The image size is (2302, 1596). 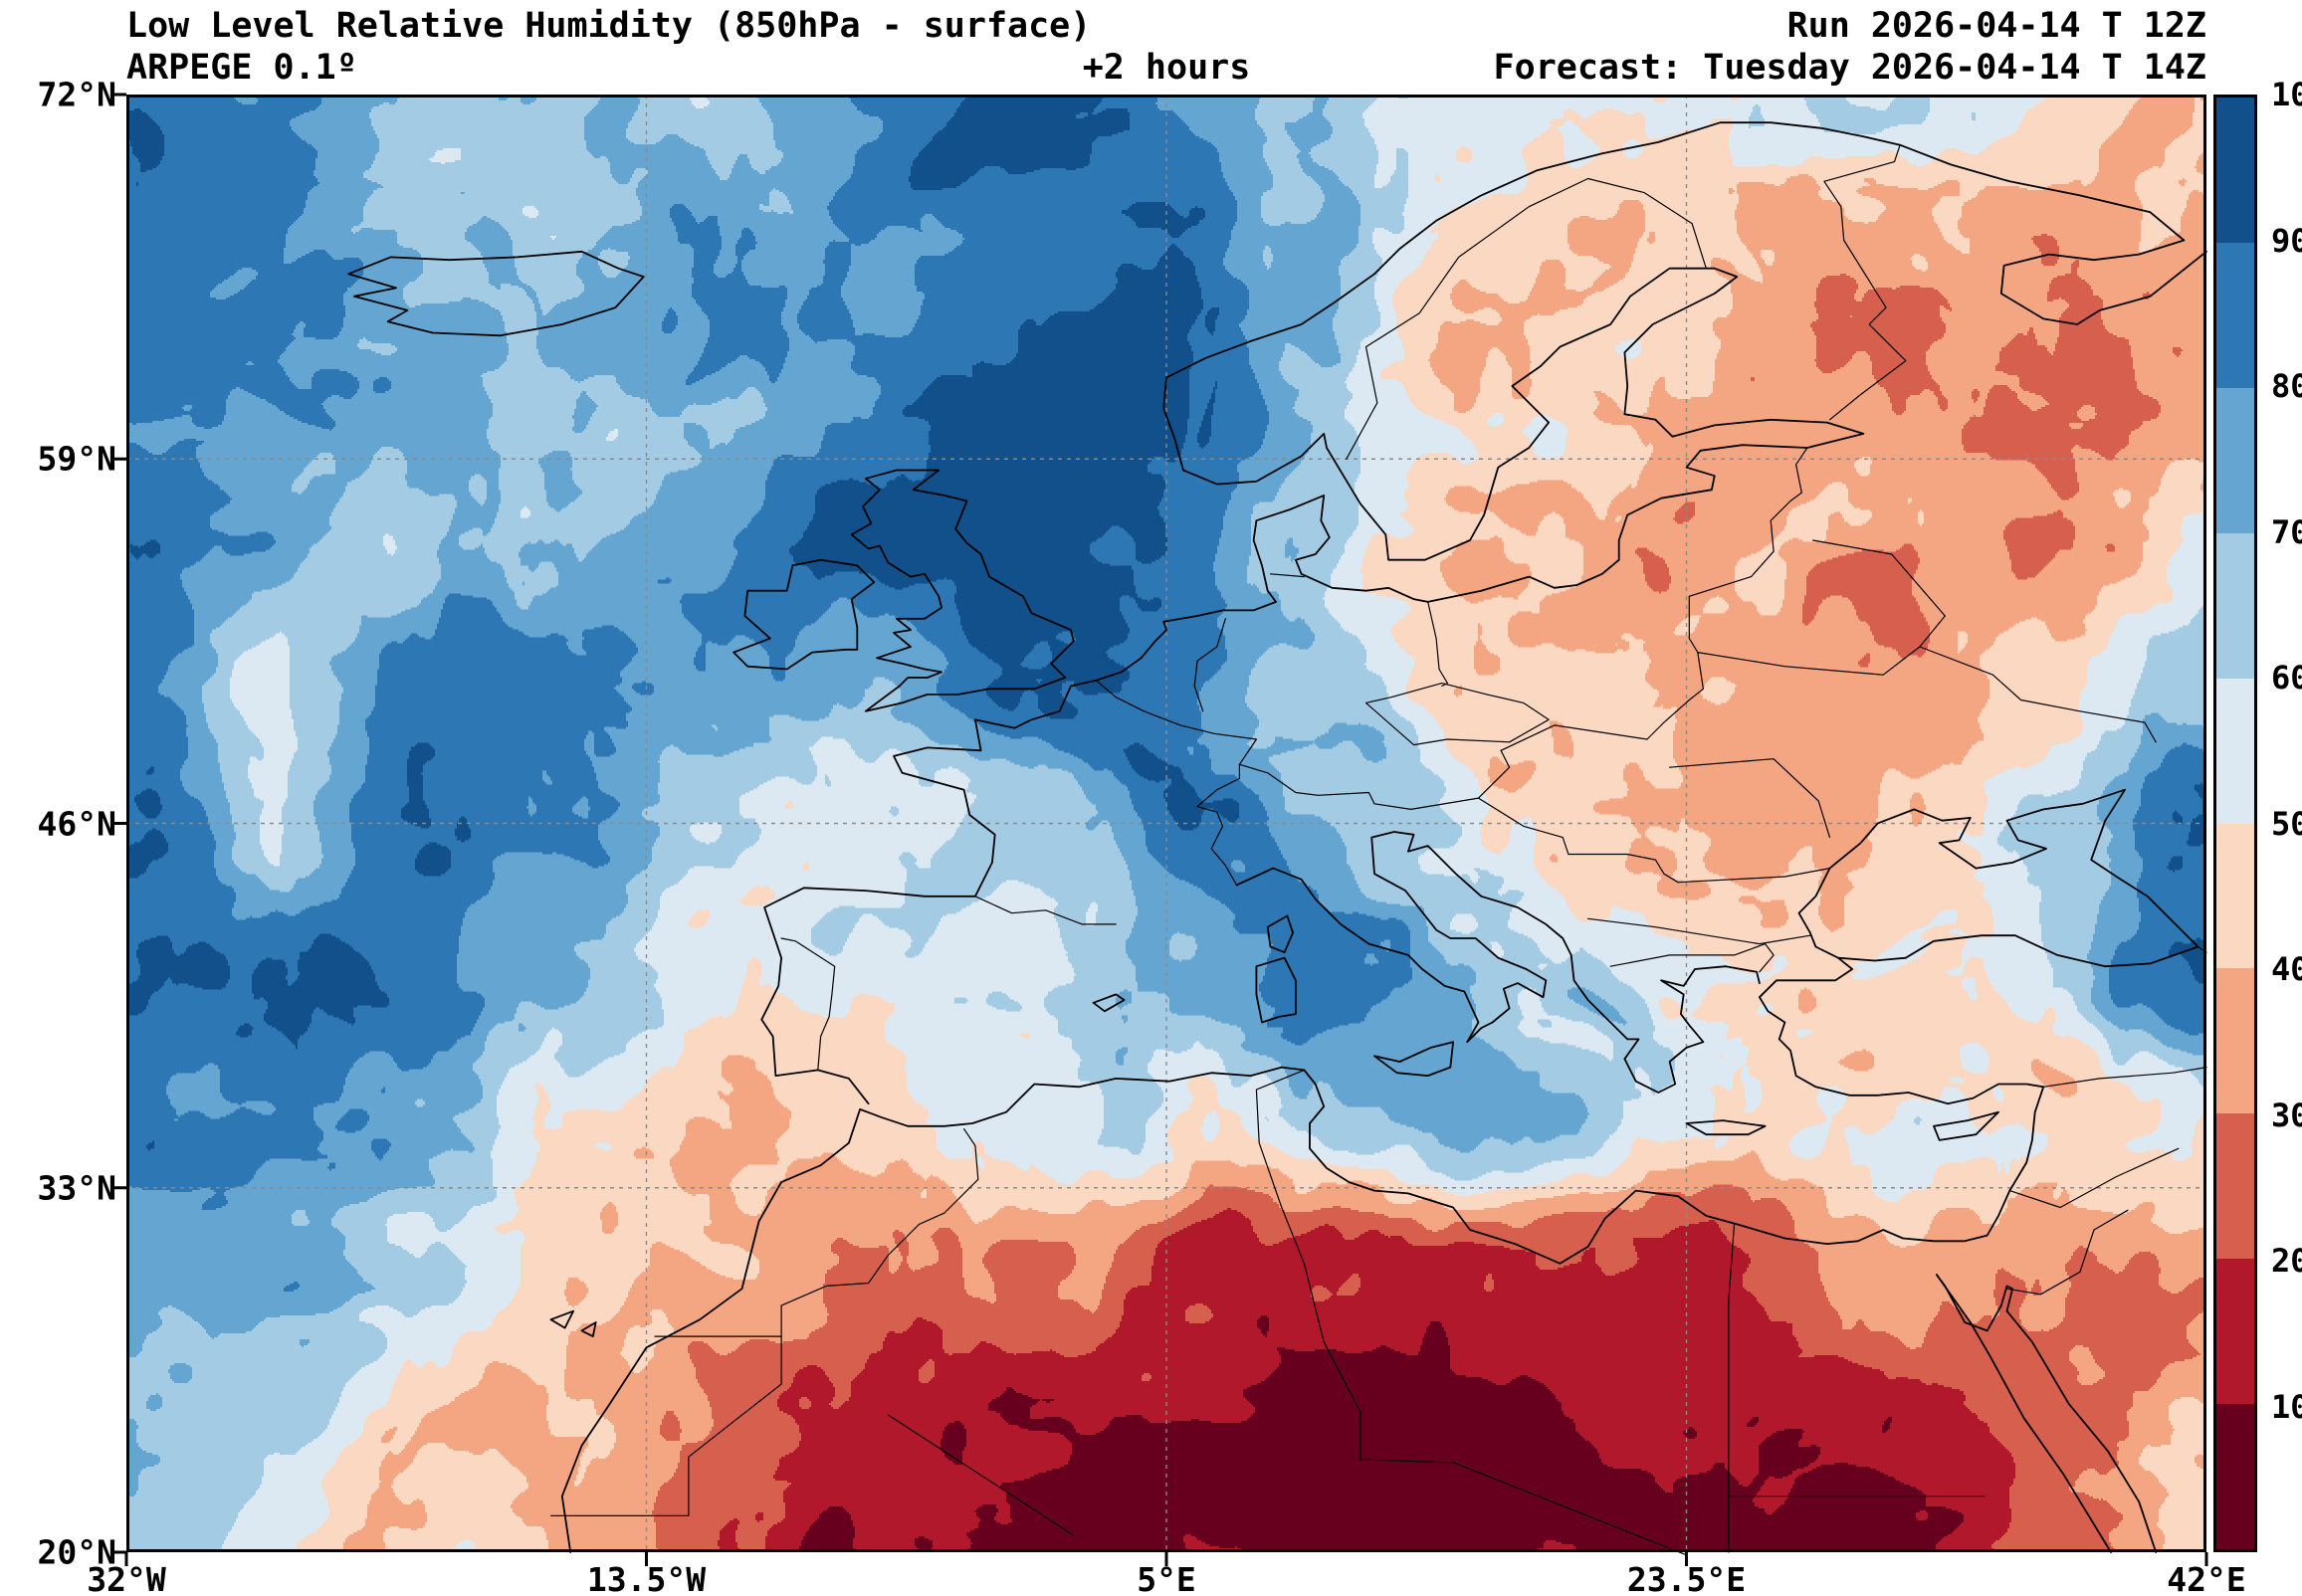 I want to click on colorbar-tick-label: 80, so click(x=2286, y=386).